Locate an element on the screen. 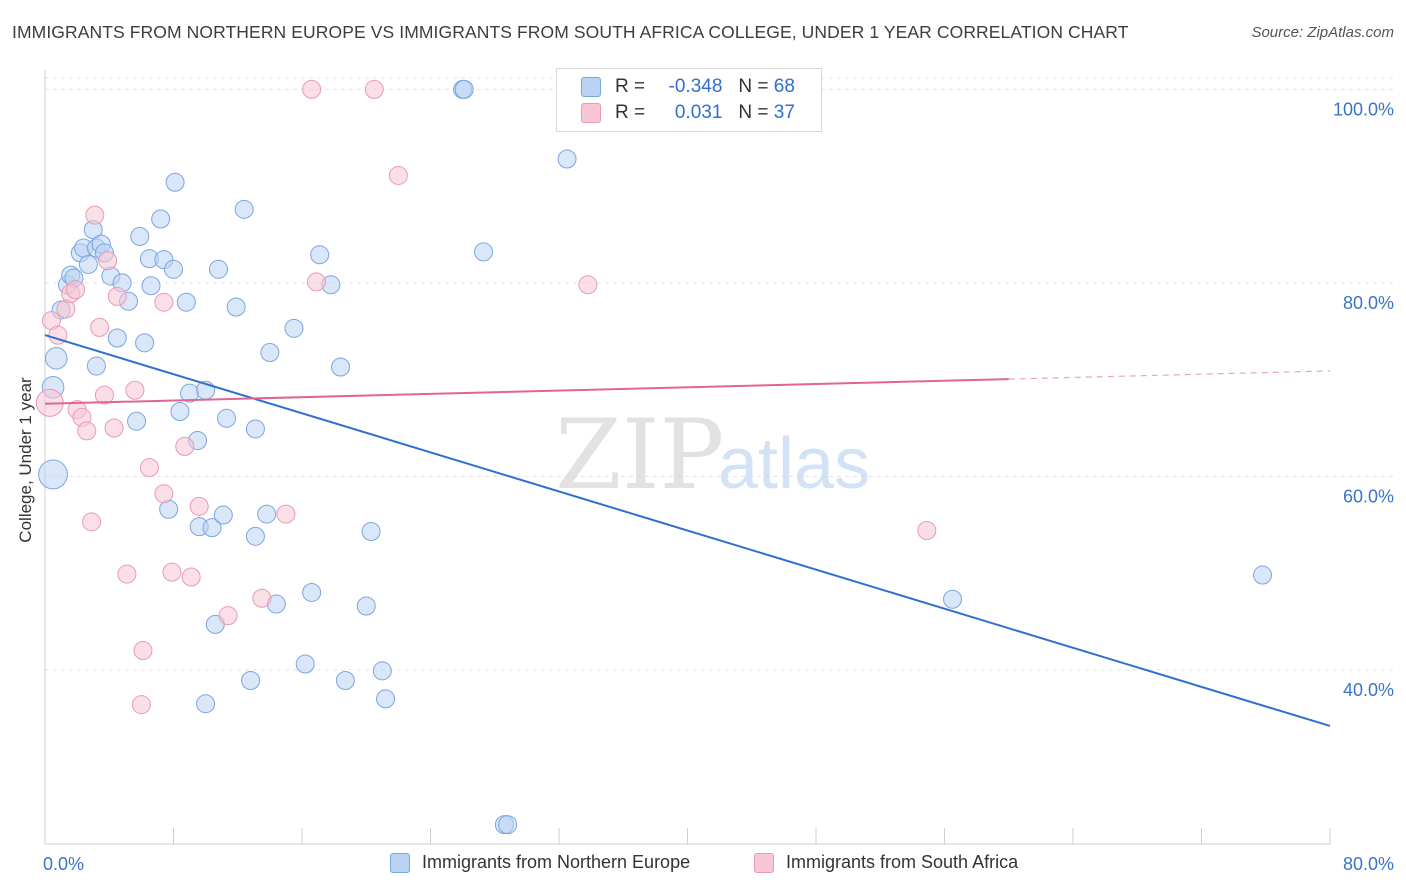 This screenshot has height=892, width=1406. y-tick-label-2: 80.0% is located at coordinates (1368, 303).